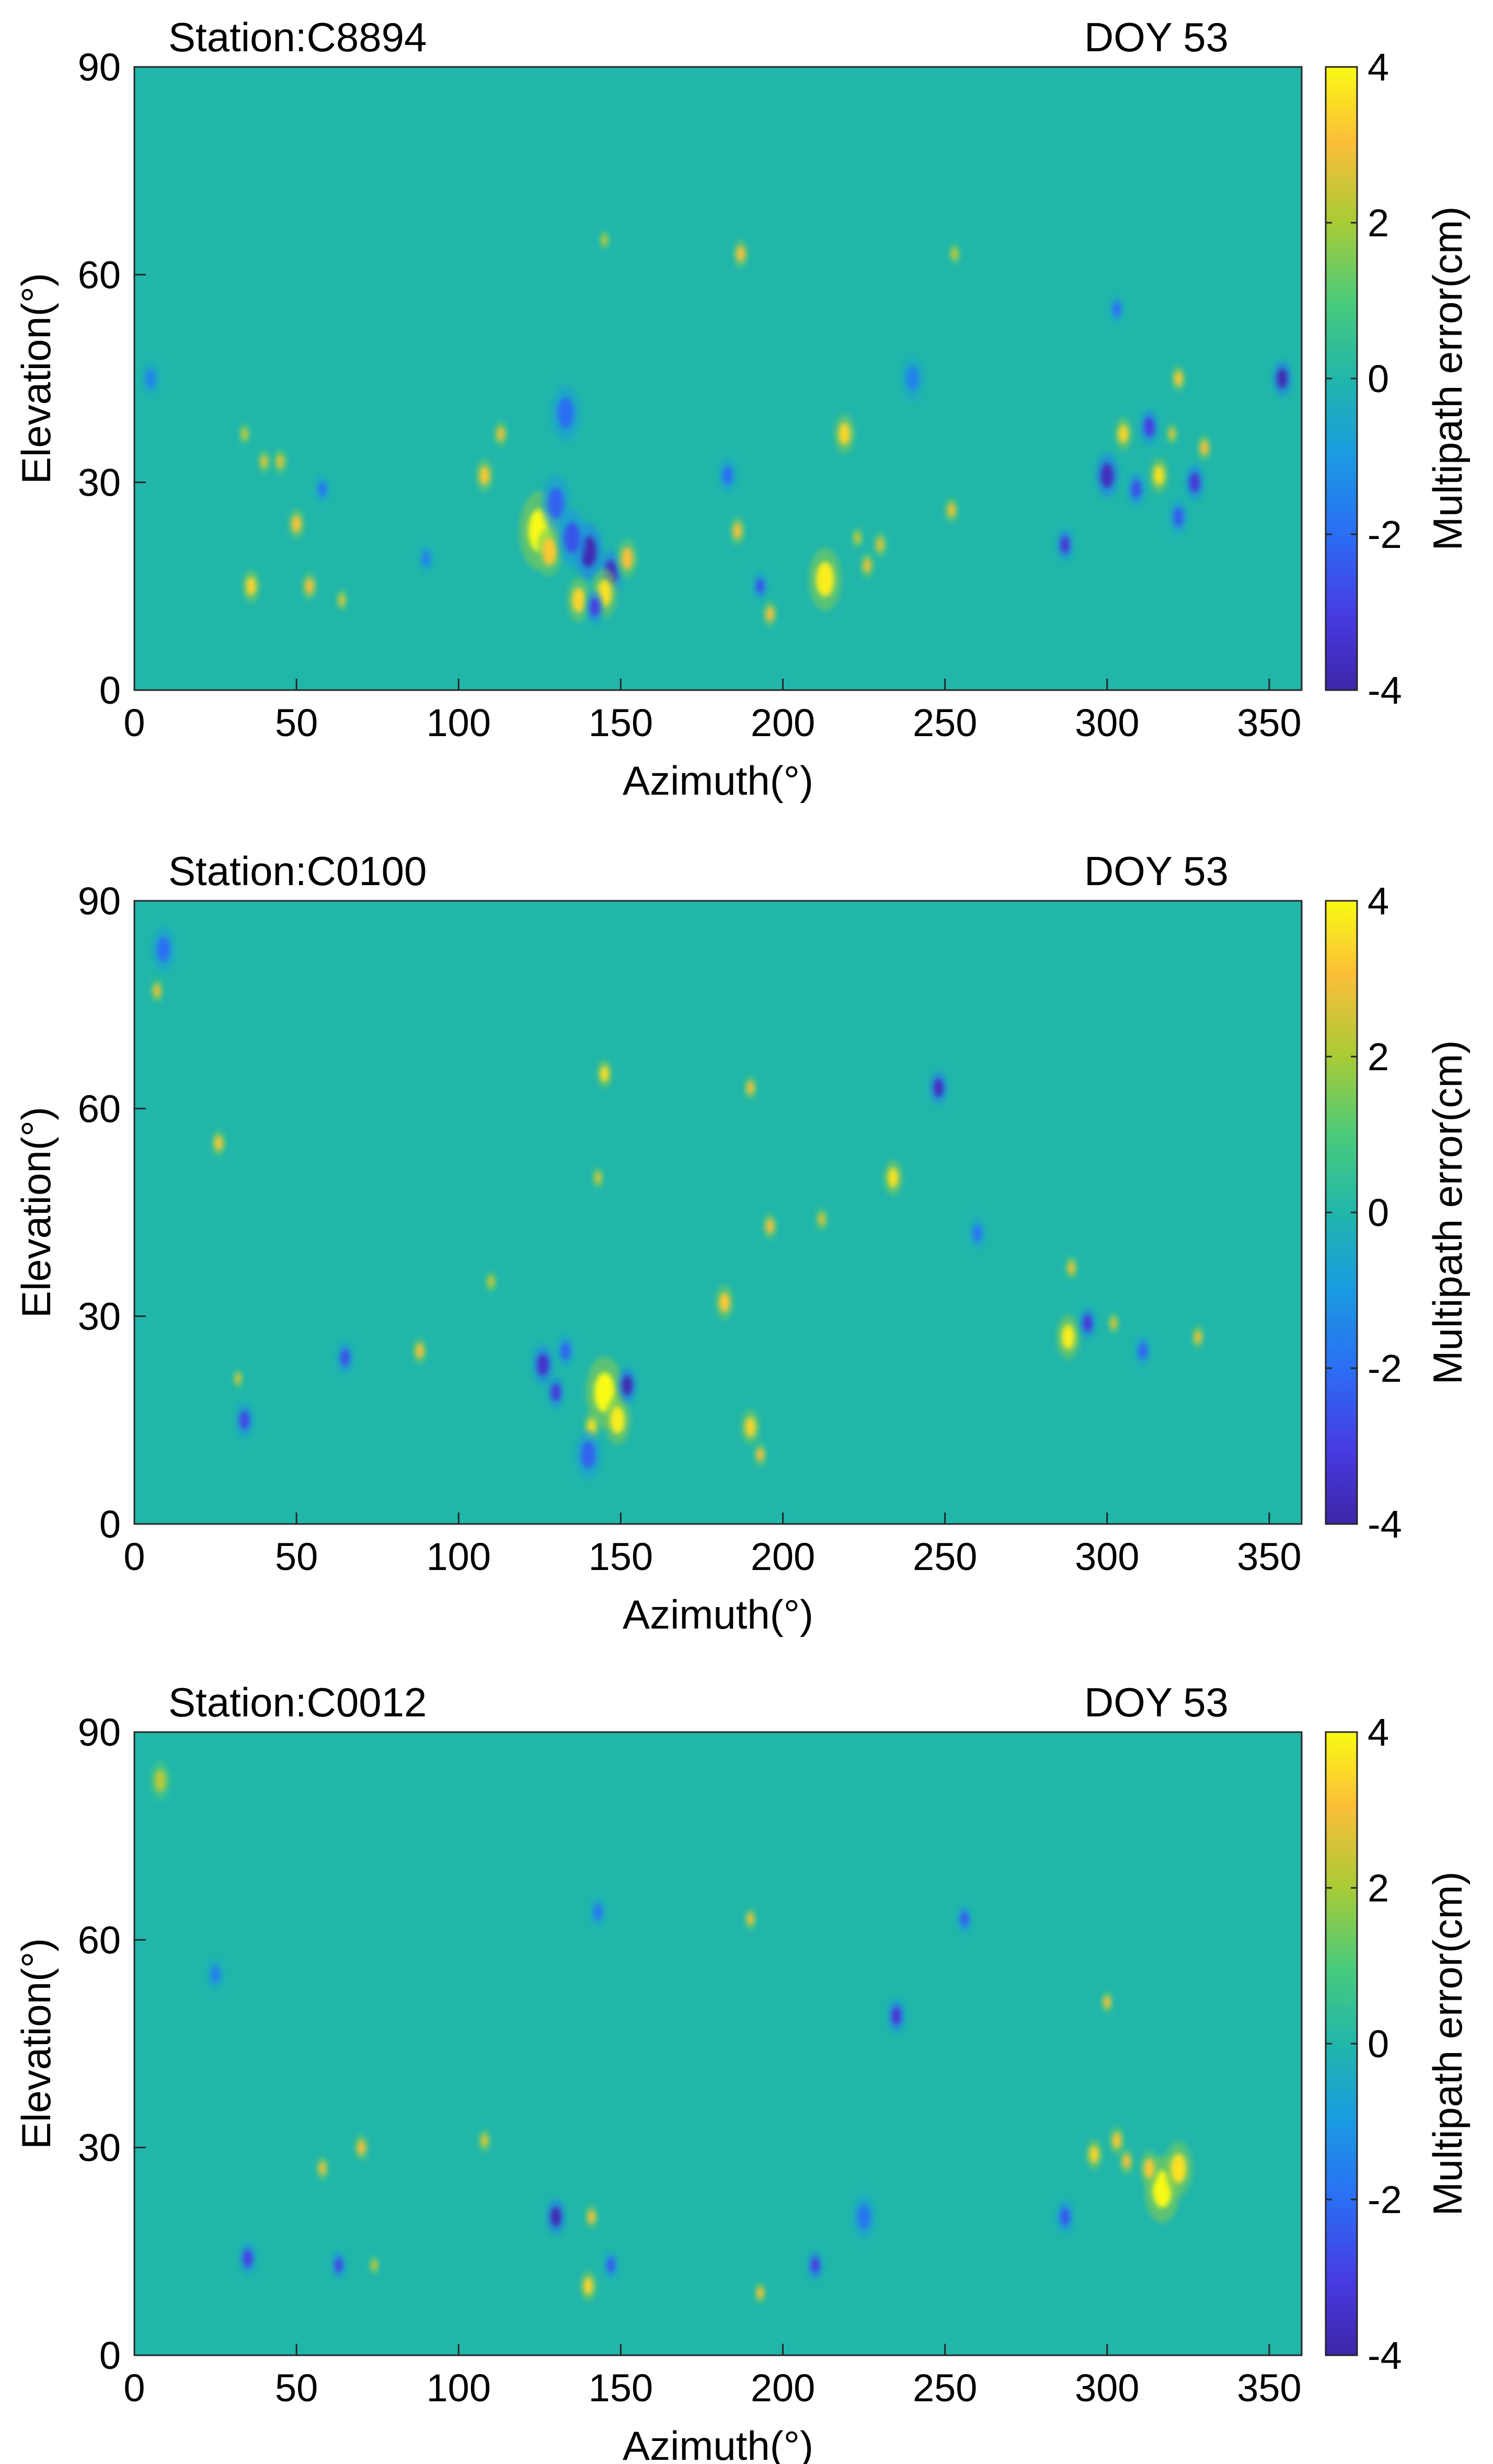  I want to click on colorbar-tick-label: 2, so click(1379, 1057).